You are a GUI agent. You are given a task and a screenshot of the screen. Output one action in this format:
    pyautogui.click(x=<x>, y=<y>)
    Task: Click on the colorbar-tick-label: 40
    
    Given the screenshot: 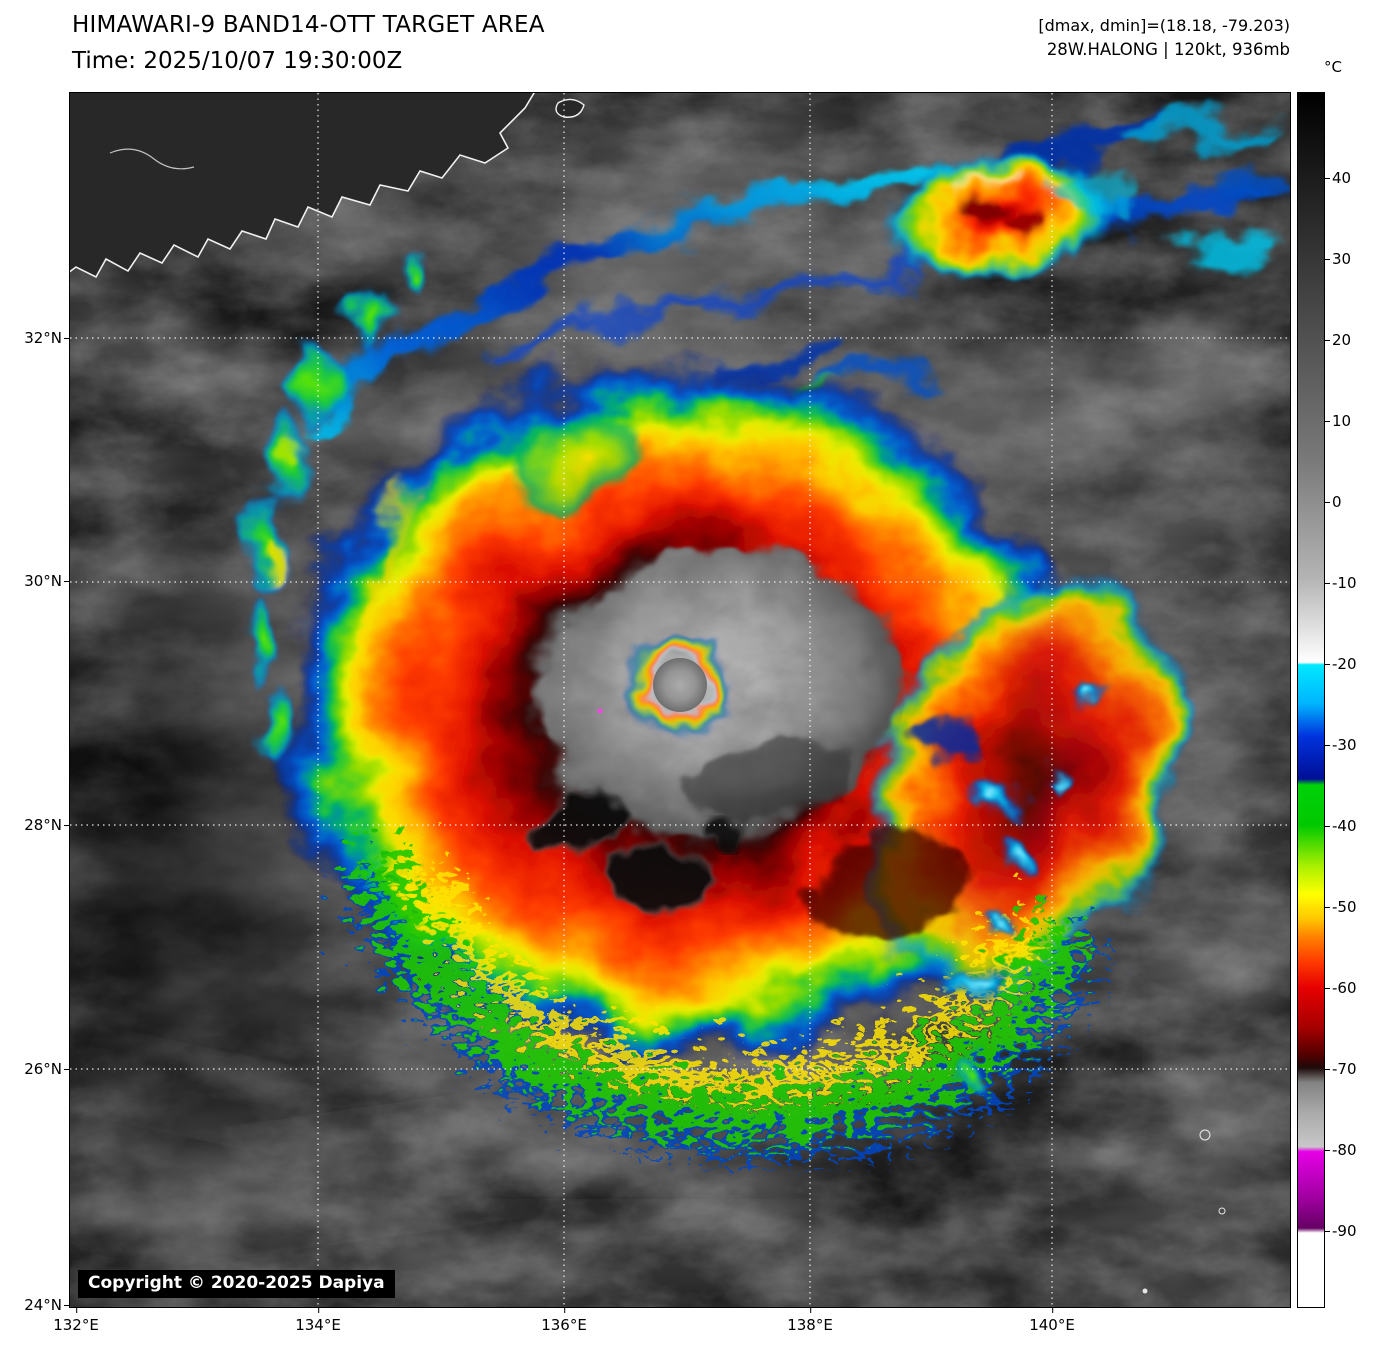 What is the action you would take?
    pyautogui.click(x=1337, y=178)
    